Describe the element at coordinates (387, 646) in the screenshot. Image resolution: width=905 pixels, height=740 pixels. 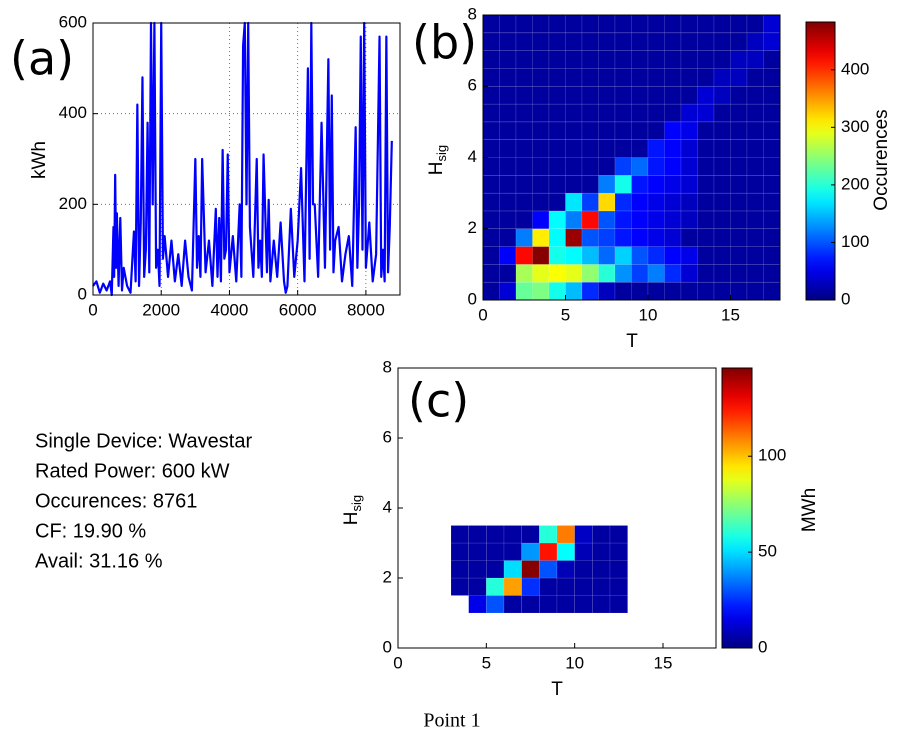
I see `y-tick-label: 0` at that location.